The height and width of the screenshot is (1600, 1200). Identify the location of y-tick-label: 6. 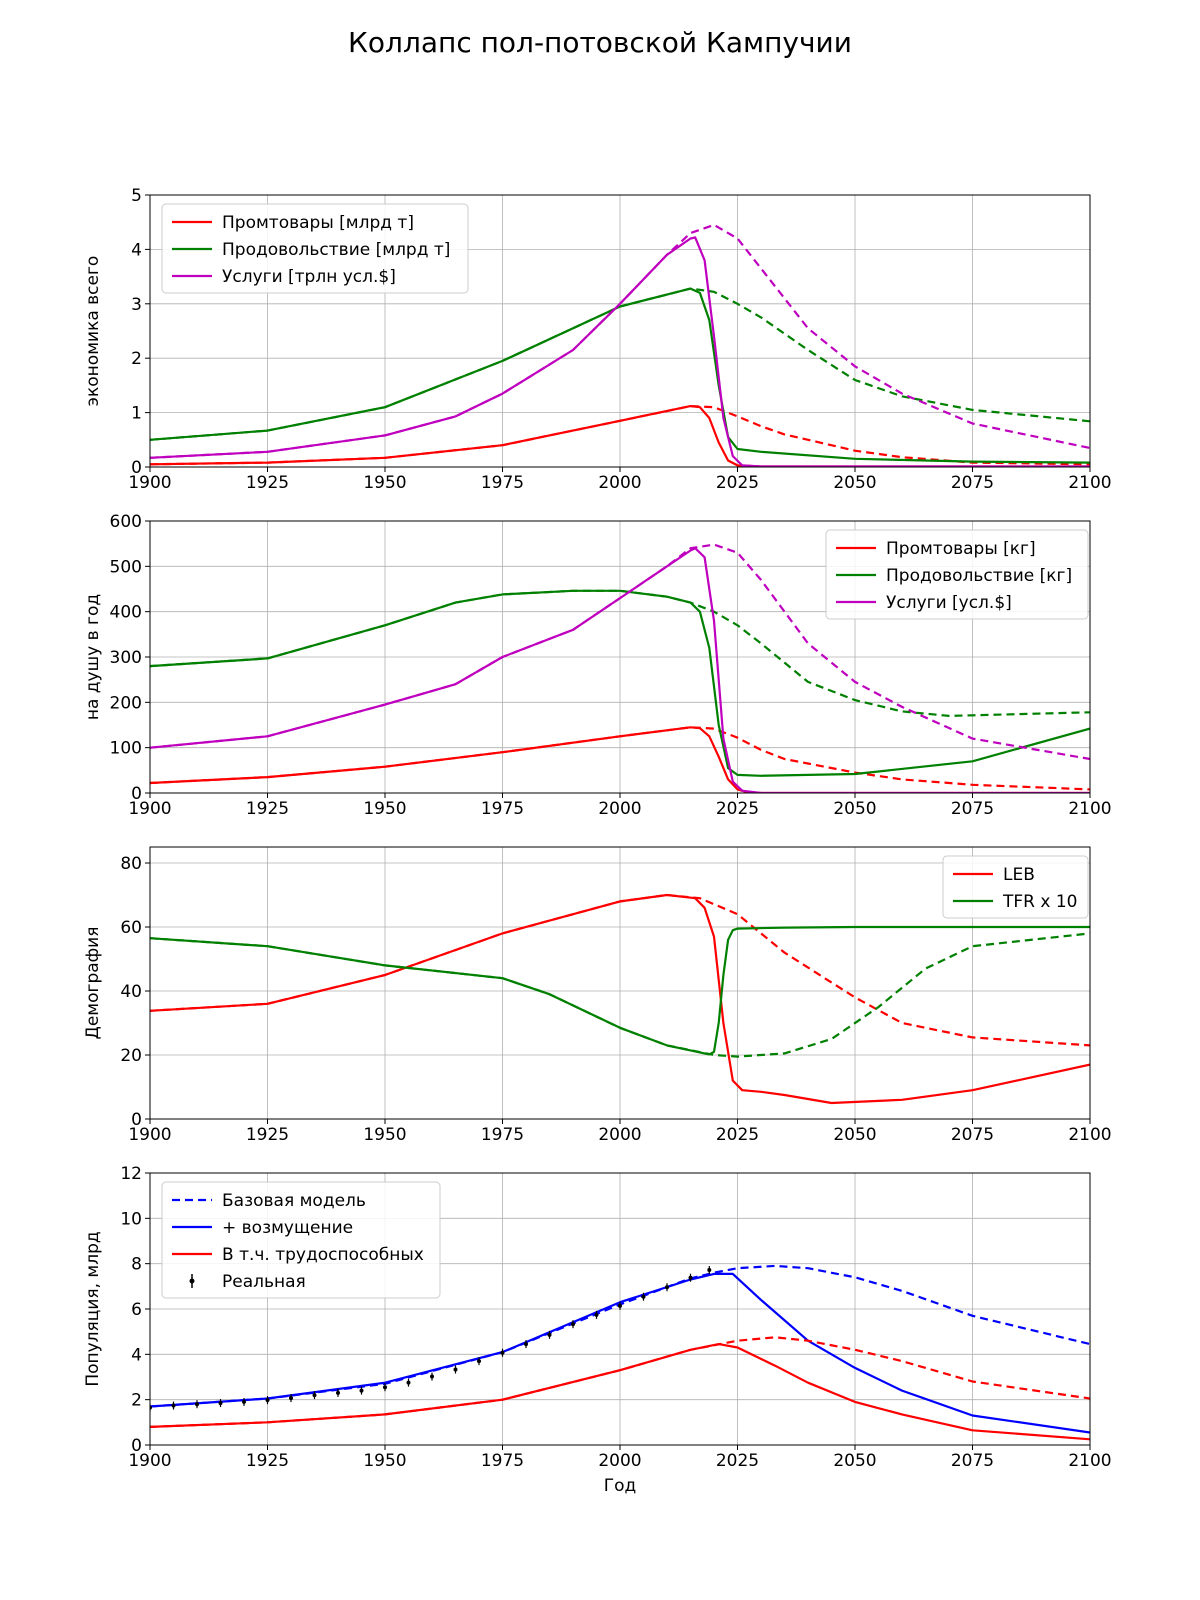
(136, 1310).